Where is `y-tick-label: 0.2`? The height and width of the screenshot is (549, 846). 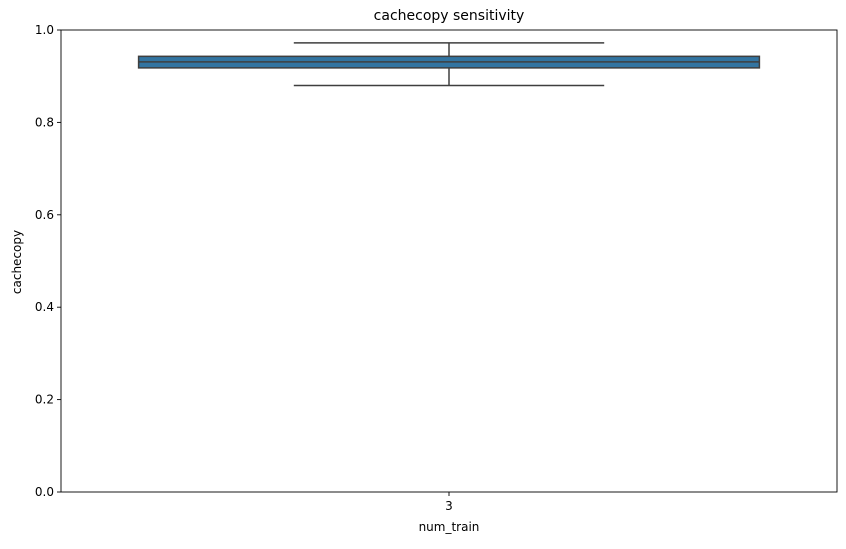 y-tick-label: 0.2 is located at coordinates (44, 400).